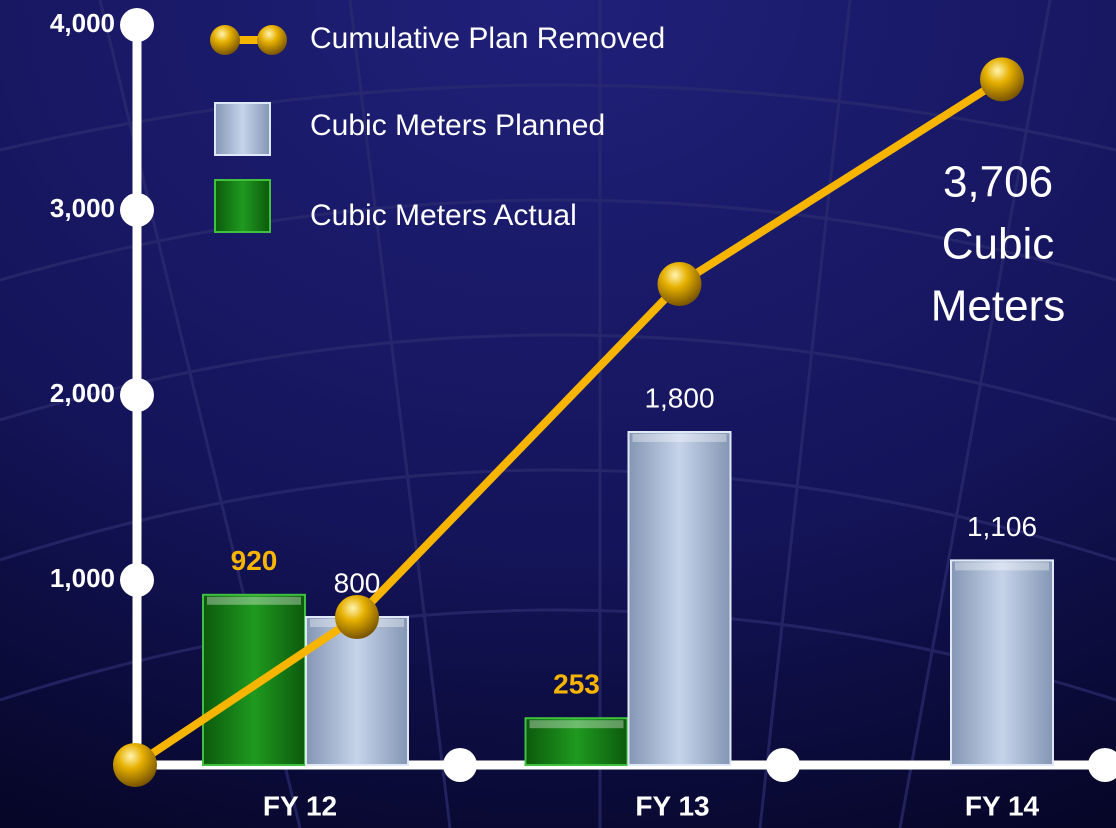  I want to click on legend-label: Cumulative Plan Removed, so click(487, 38).